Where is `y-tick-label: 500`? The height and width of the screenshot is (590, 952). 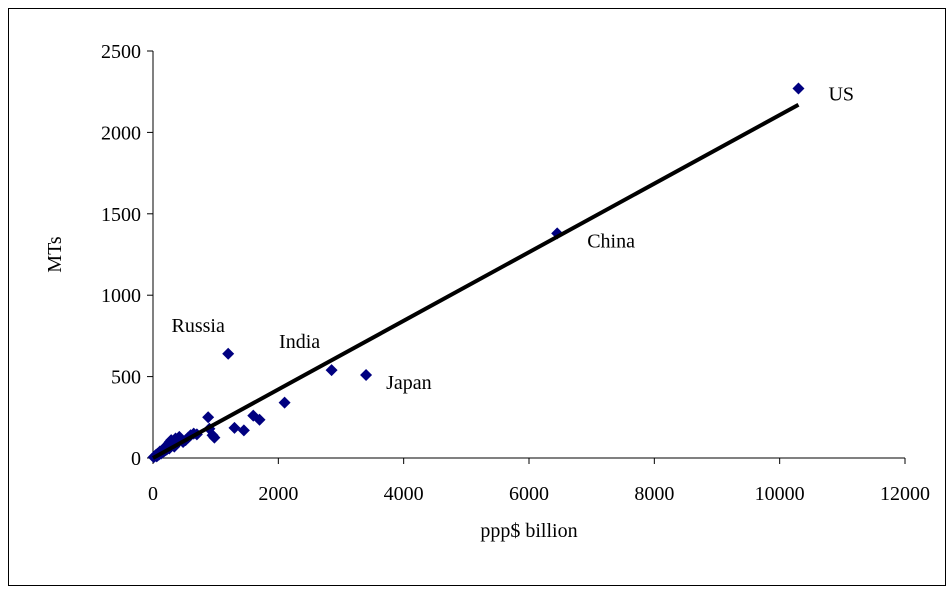
y-tick-label: 500 is located at coordinates (126, 378).